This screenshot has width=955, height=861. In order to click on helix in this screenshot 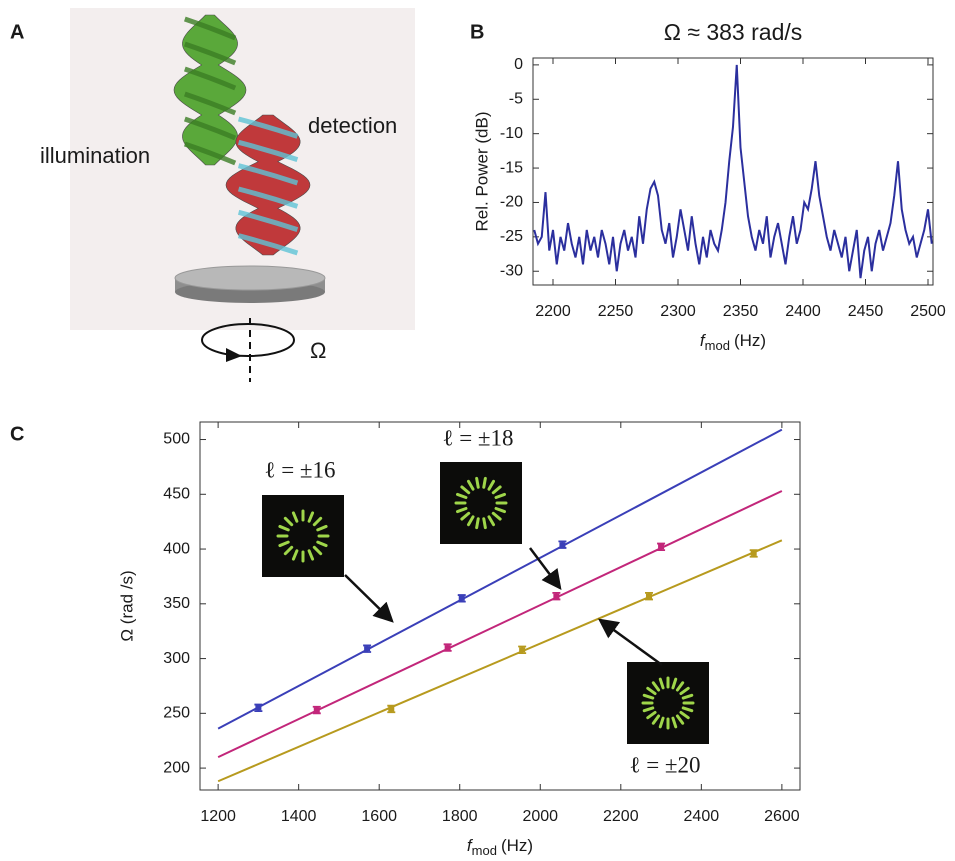, I will do `click(210, 90)`.